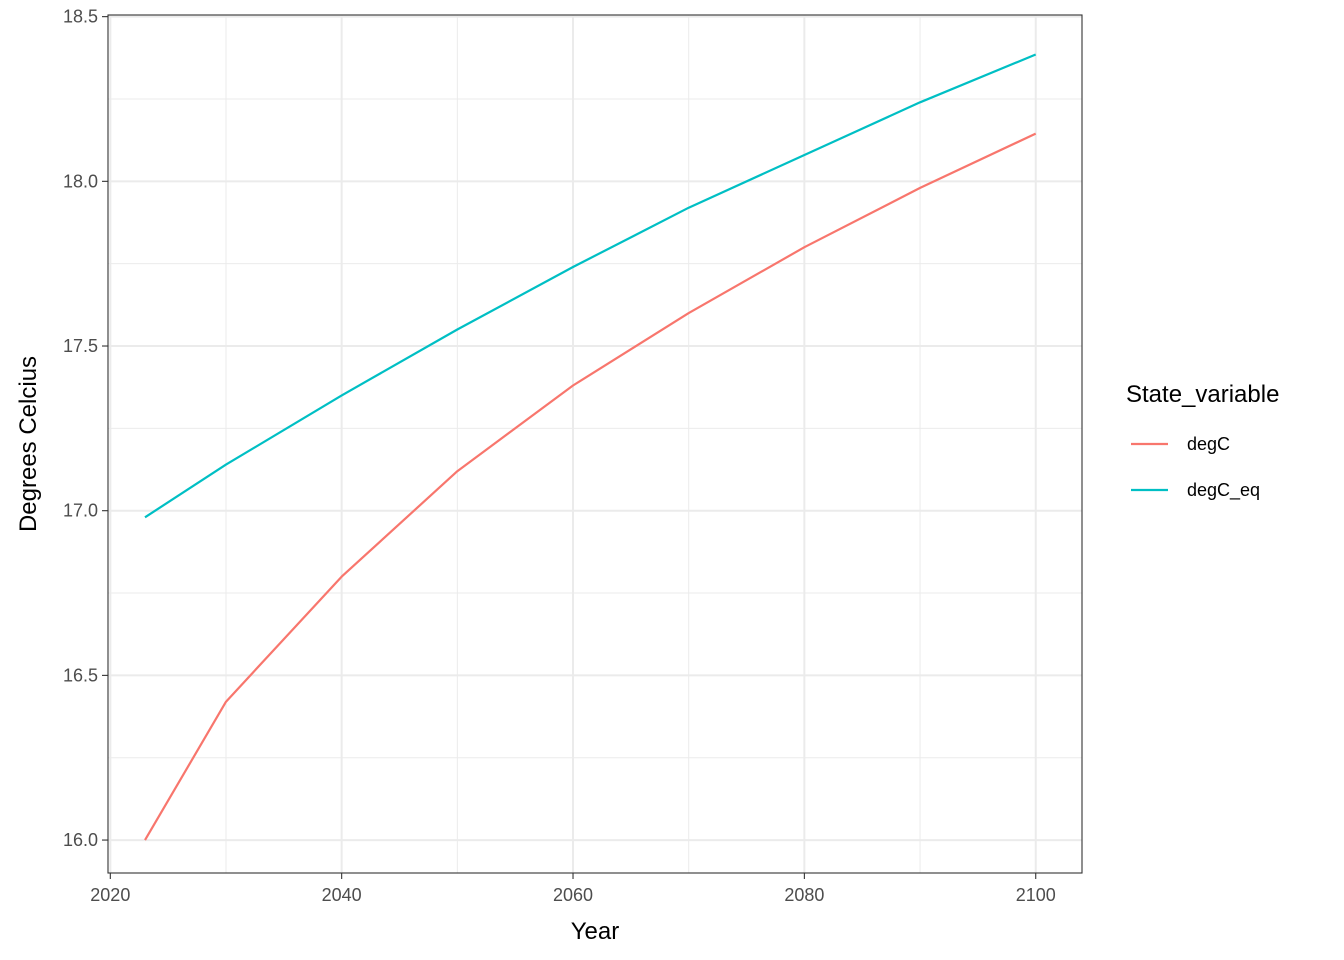  What do you see at coordinates (1202, 394) in the screenshot?
I see `legend-title: State_variable` at bounding box center [1202, 394].